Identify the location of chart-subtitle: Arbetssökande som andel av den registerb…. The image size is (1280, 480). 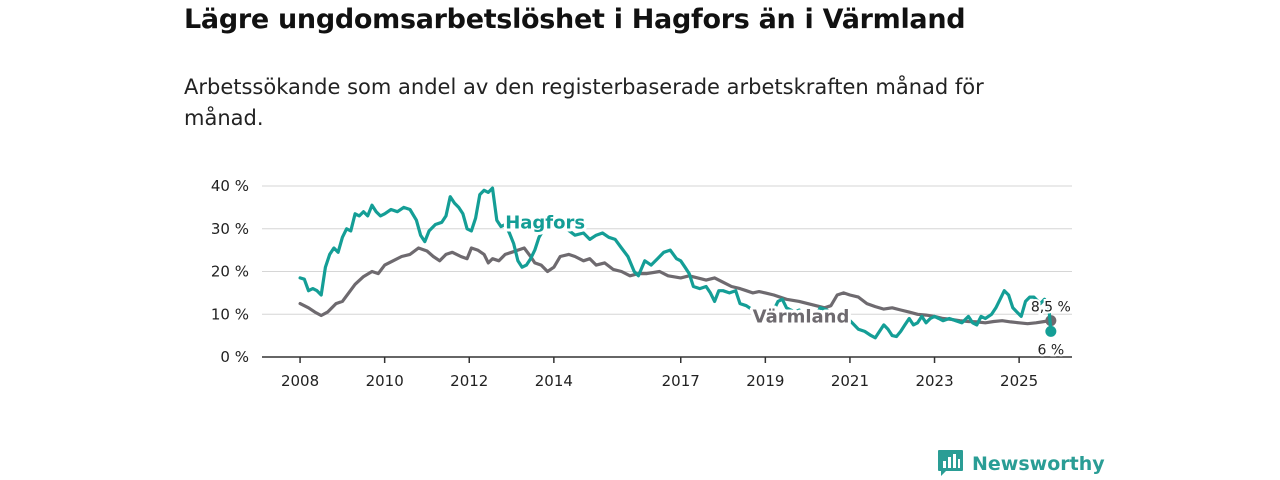
(584, 102).